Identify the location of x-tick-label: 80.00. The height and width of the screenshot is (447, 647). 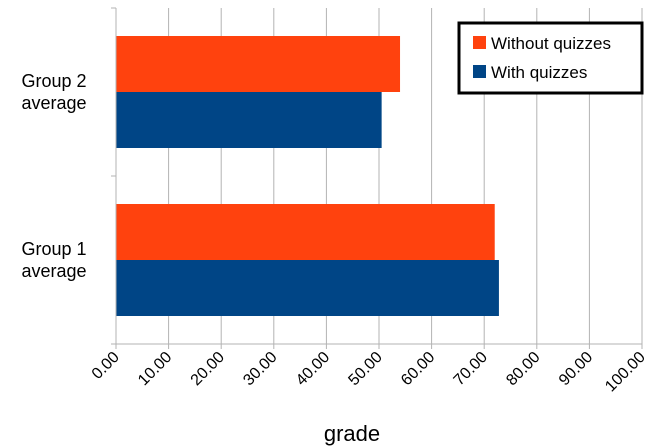
(523, 369).